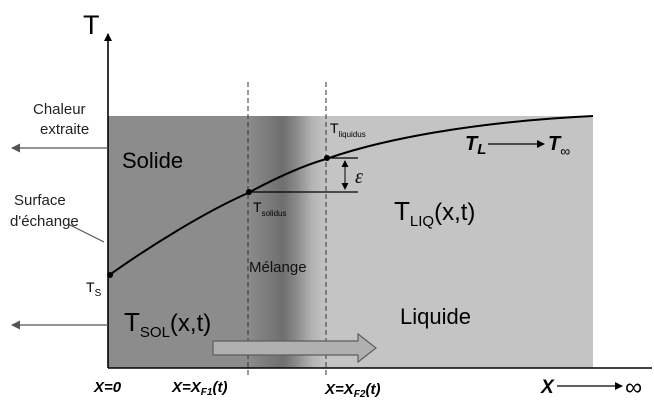 This screenshot has width=654, height=401. I want to click on surface-label-line1: Surface, so click(40, 200).